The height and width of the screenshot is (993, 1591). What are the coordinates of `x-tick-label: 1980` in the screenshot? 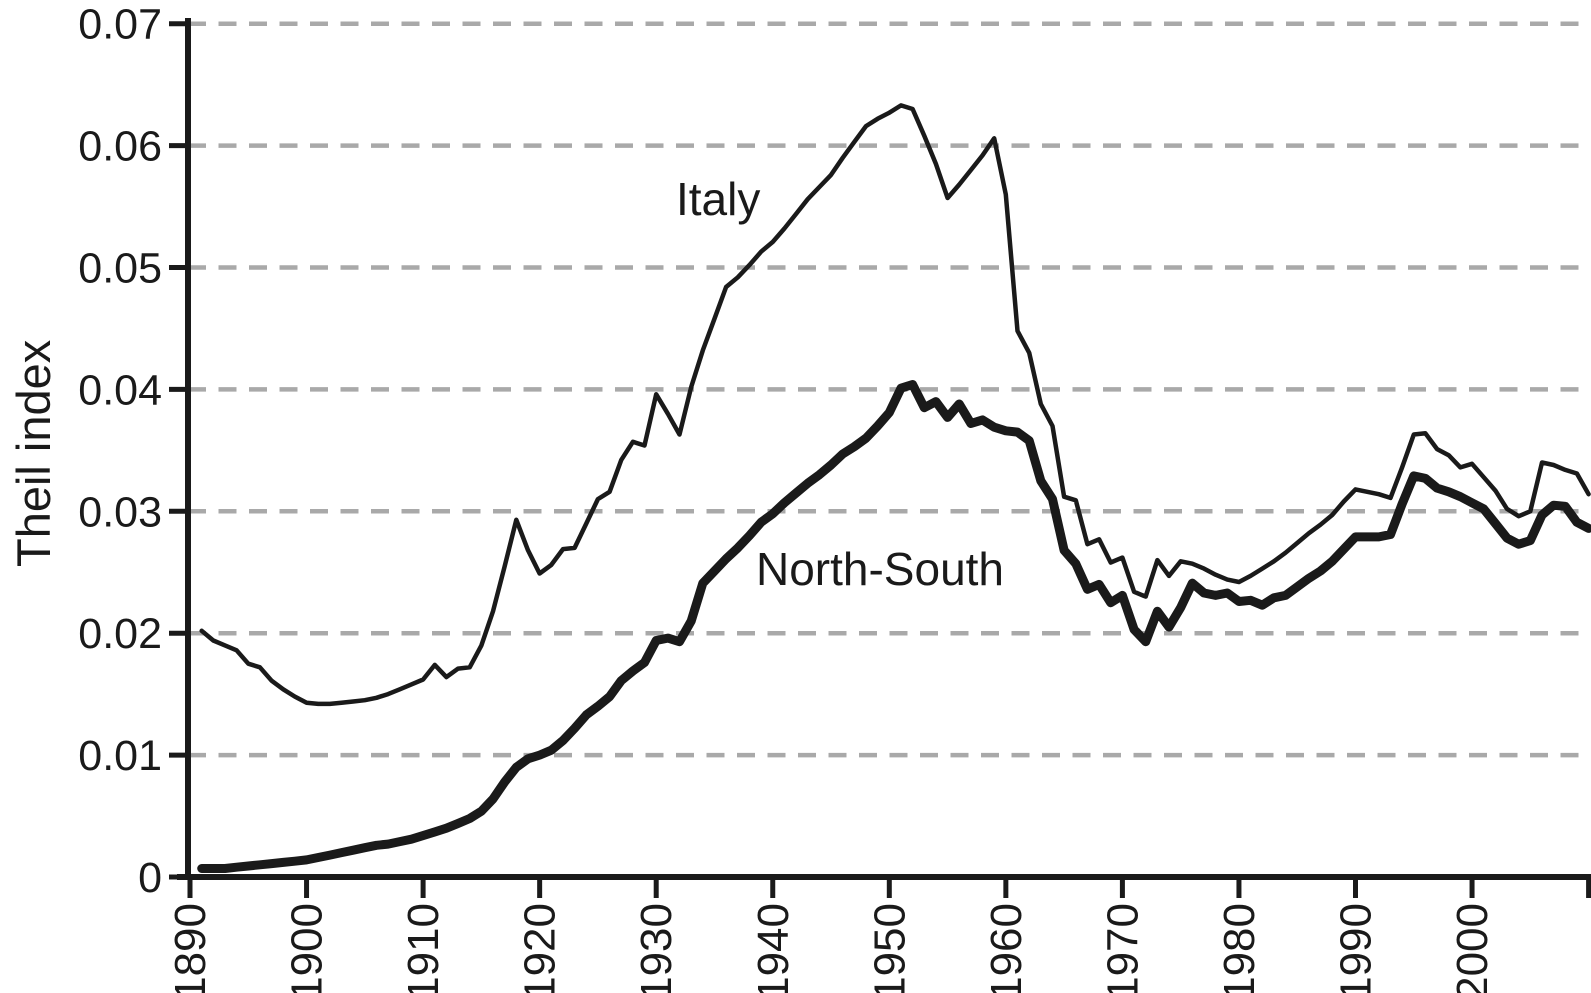 It's located at (1239, 948).